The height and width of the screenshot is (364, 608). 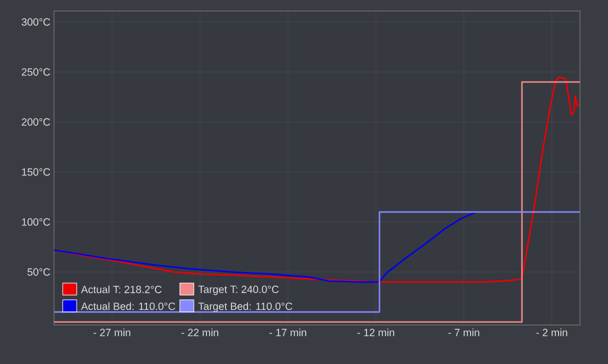 I want to click on x-tick-label: - 12 min, so click(x=376, y=332).